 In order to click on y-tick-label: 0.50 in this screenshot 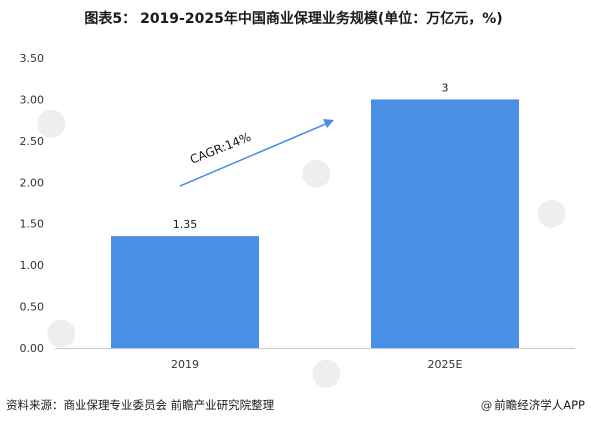, I will do `click(32, 307)`.